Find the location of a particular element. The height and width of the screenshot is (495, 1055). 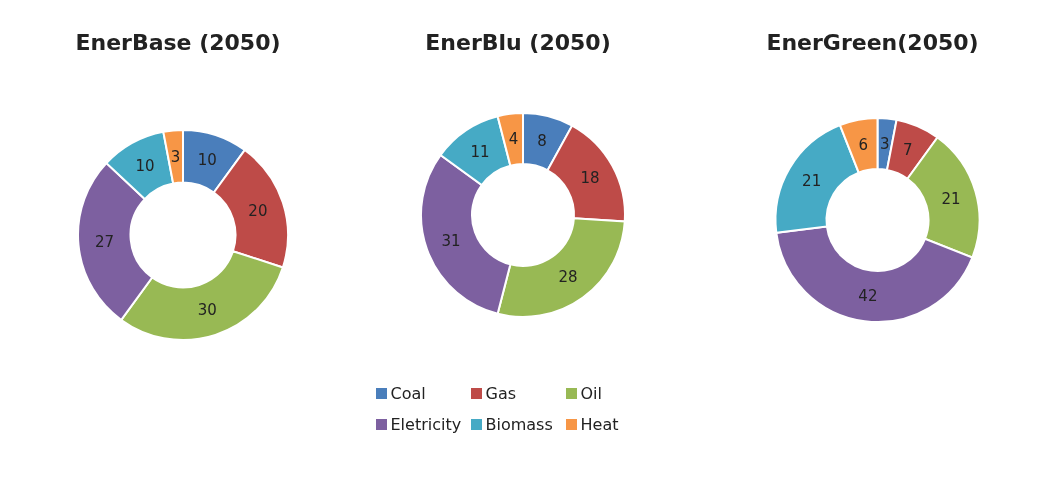

chart-title: EnerGreen(2050) is located at coordinates (872, 42).